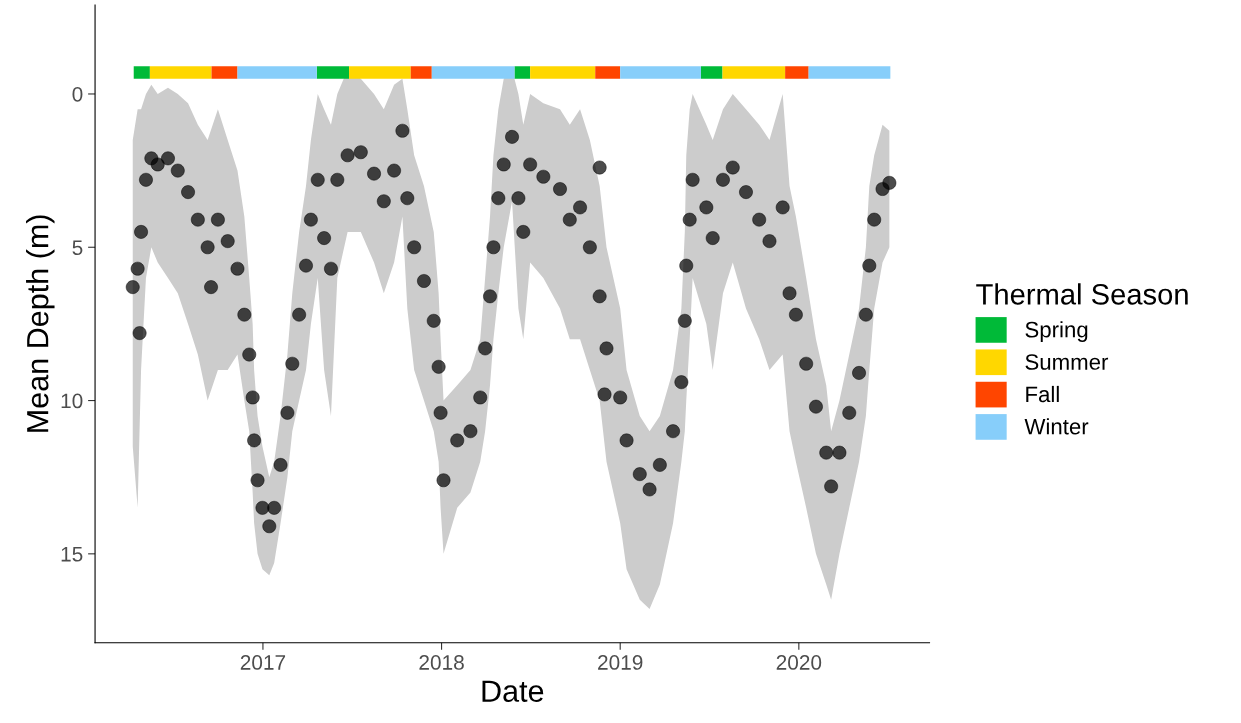 This screenshot has height=723, width=1241. Describe the element at coordinates (1067, 362) in the screenshot. I see `legend-label: Summer` at that location.